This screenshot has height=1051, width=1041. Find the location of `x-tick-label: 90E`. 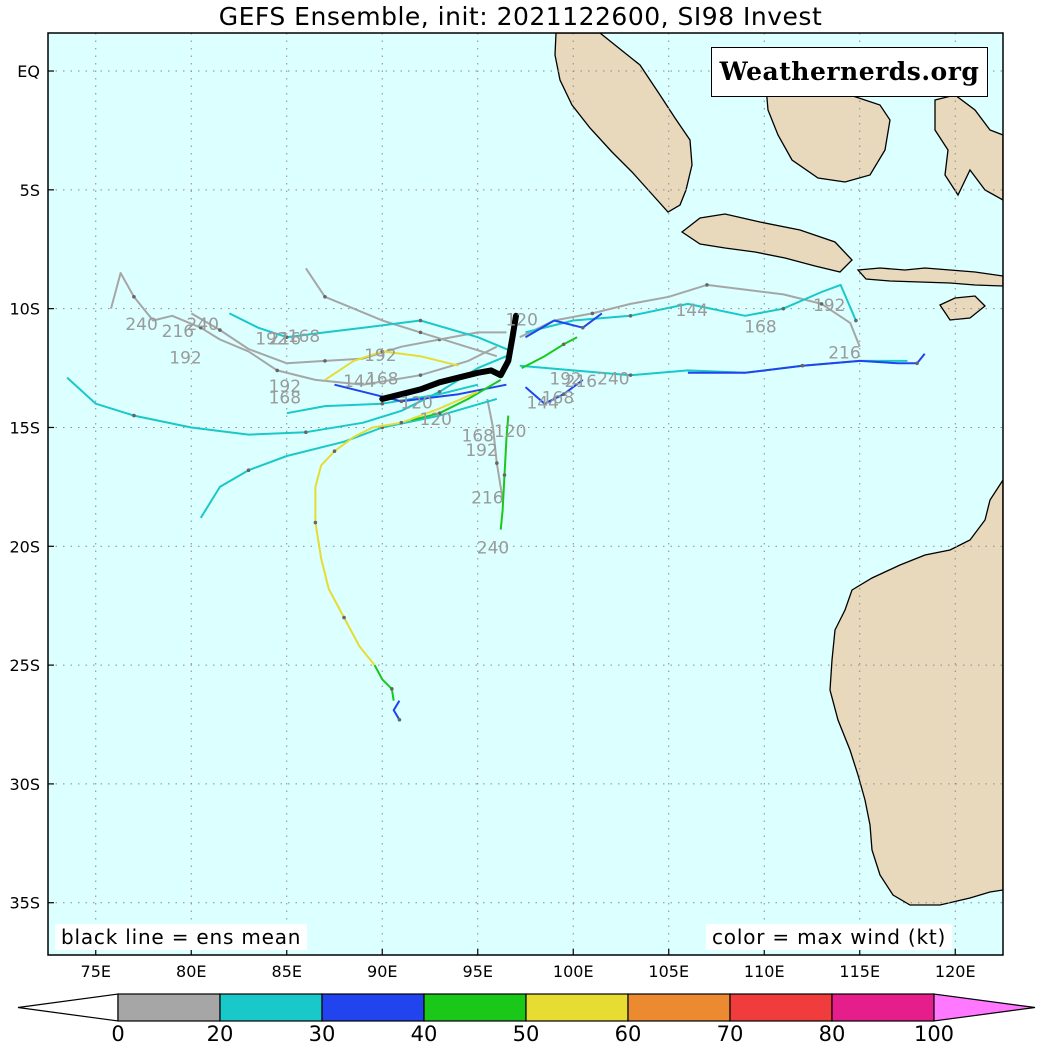

x-tick-label: 90E is located at coordinates (382, 971).